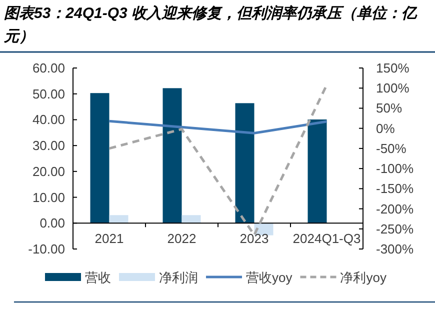 This screenshot has height=326, width=435. Describe the element at coordinates (389, 108) in the screenshot. I see `y2-tick-label: 50%` at that location.